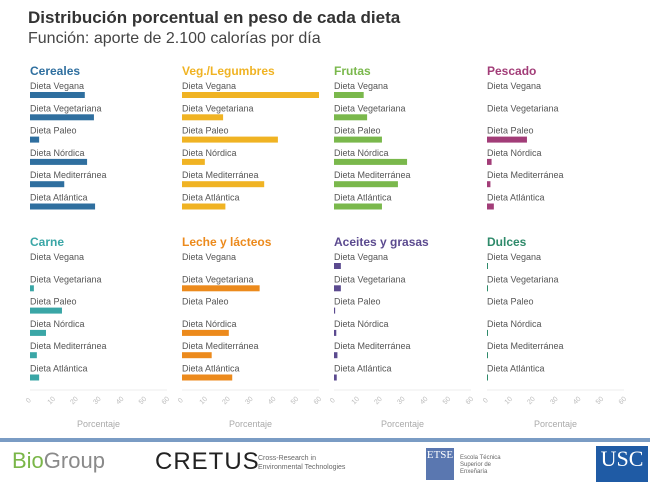 The image size is (650, 487). I want to click on panel-title: Frutas, so click(352, 71).